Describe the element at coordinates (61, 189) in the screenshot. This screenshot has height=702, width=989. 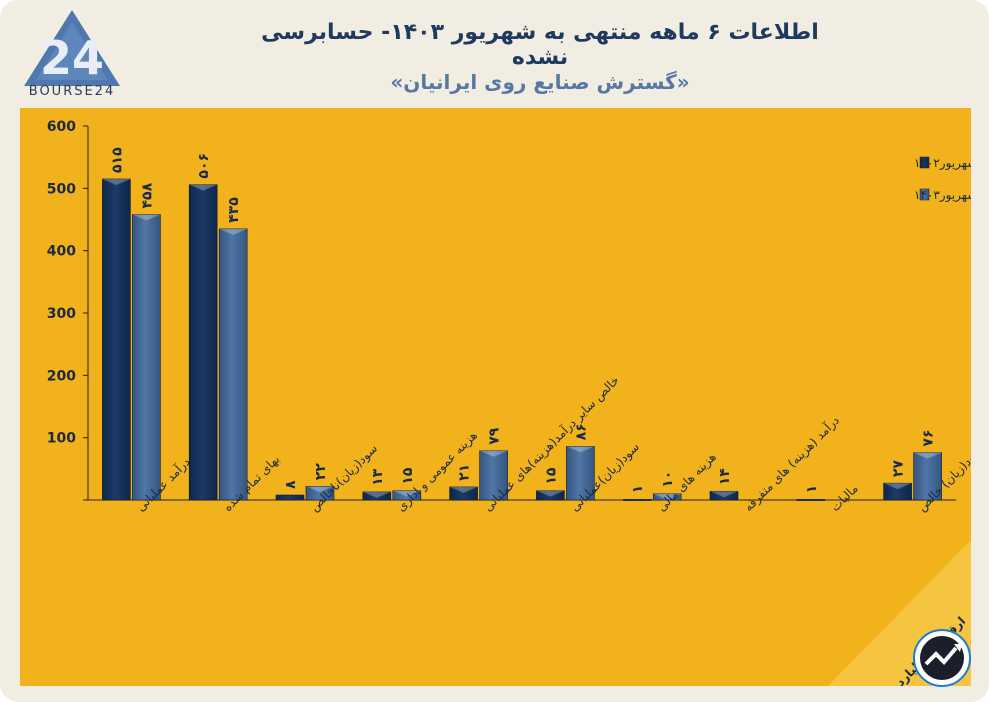
I see `y-tick-label: 500` at that location.